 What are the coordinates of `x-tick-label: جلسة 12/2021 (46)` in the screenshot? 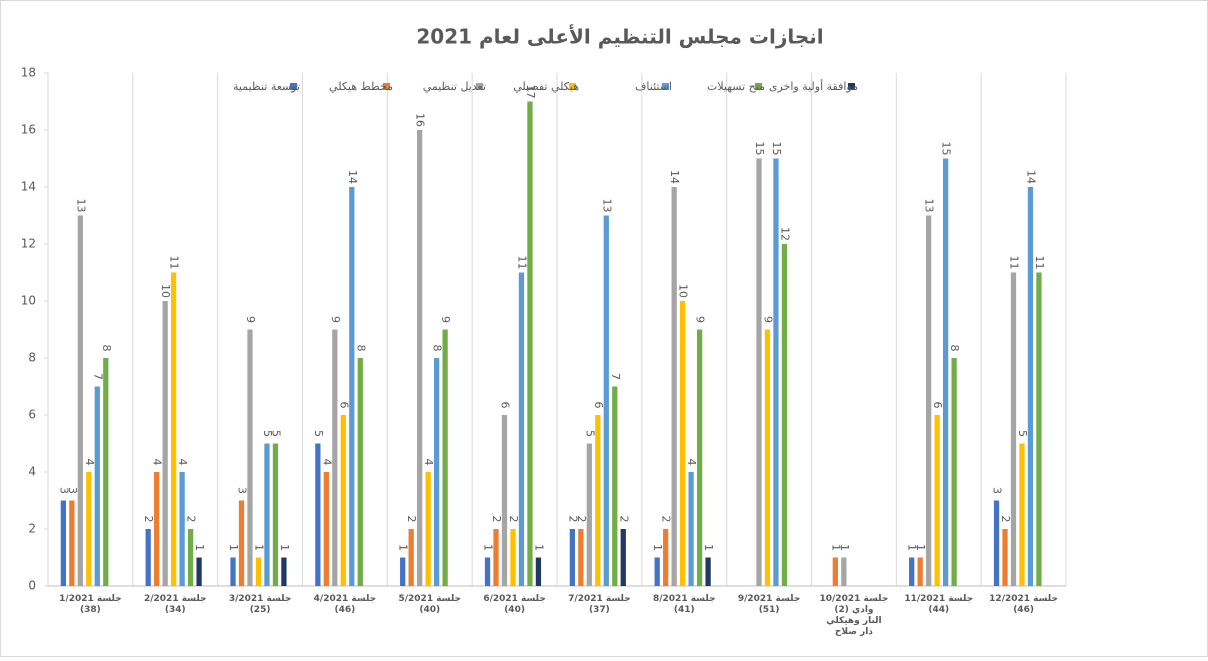 It's located at (1023, 604).